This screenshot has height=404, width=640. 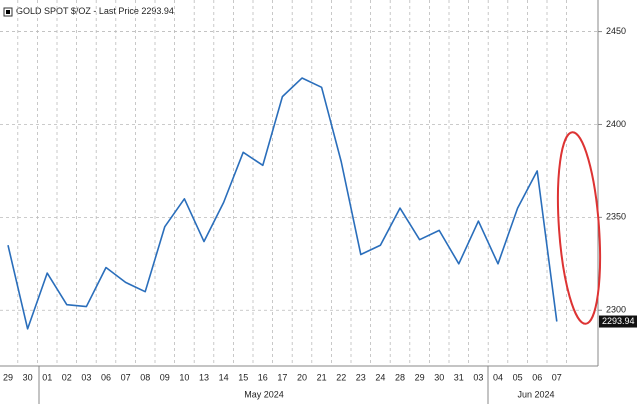 What do you see at coordinates (47, 377) in the screenshot?
I see `x-tick-label: 01` at bounding box center [47, 377].